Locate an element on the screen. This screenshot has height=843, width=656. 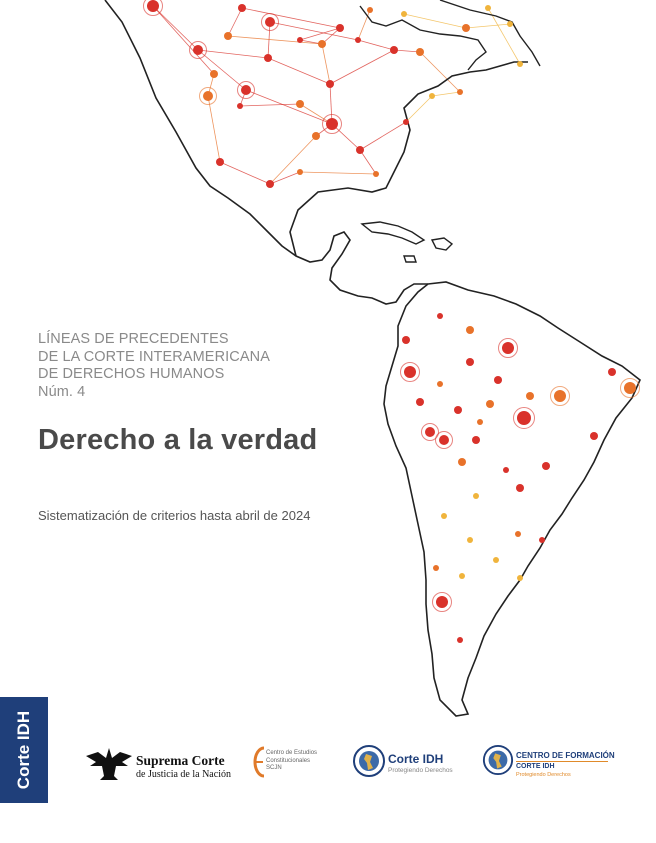
corte-idh-name: Corte IDH is located at coordinates (416, 759).